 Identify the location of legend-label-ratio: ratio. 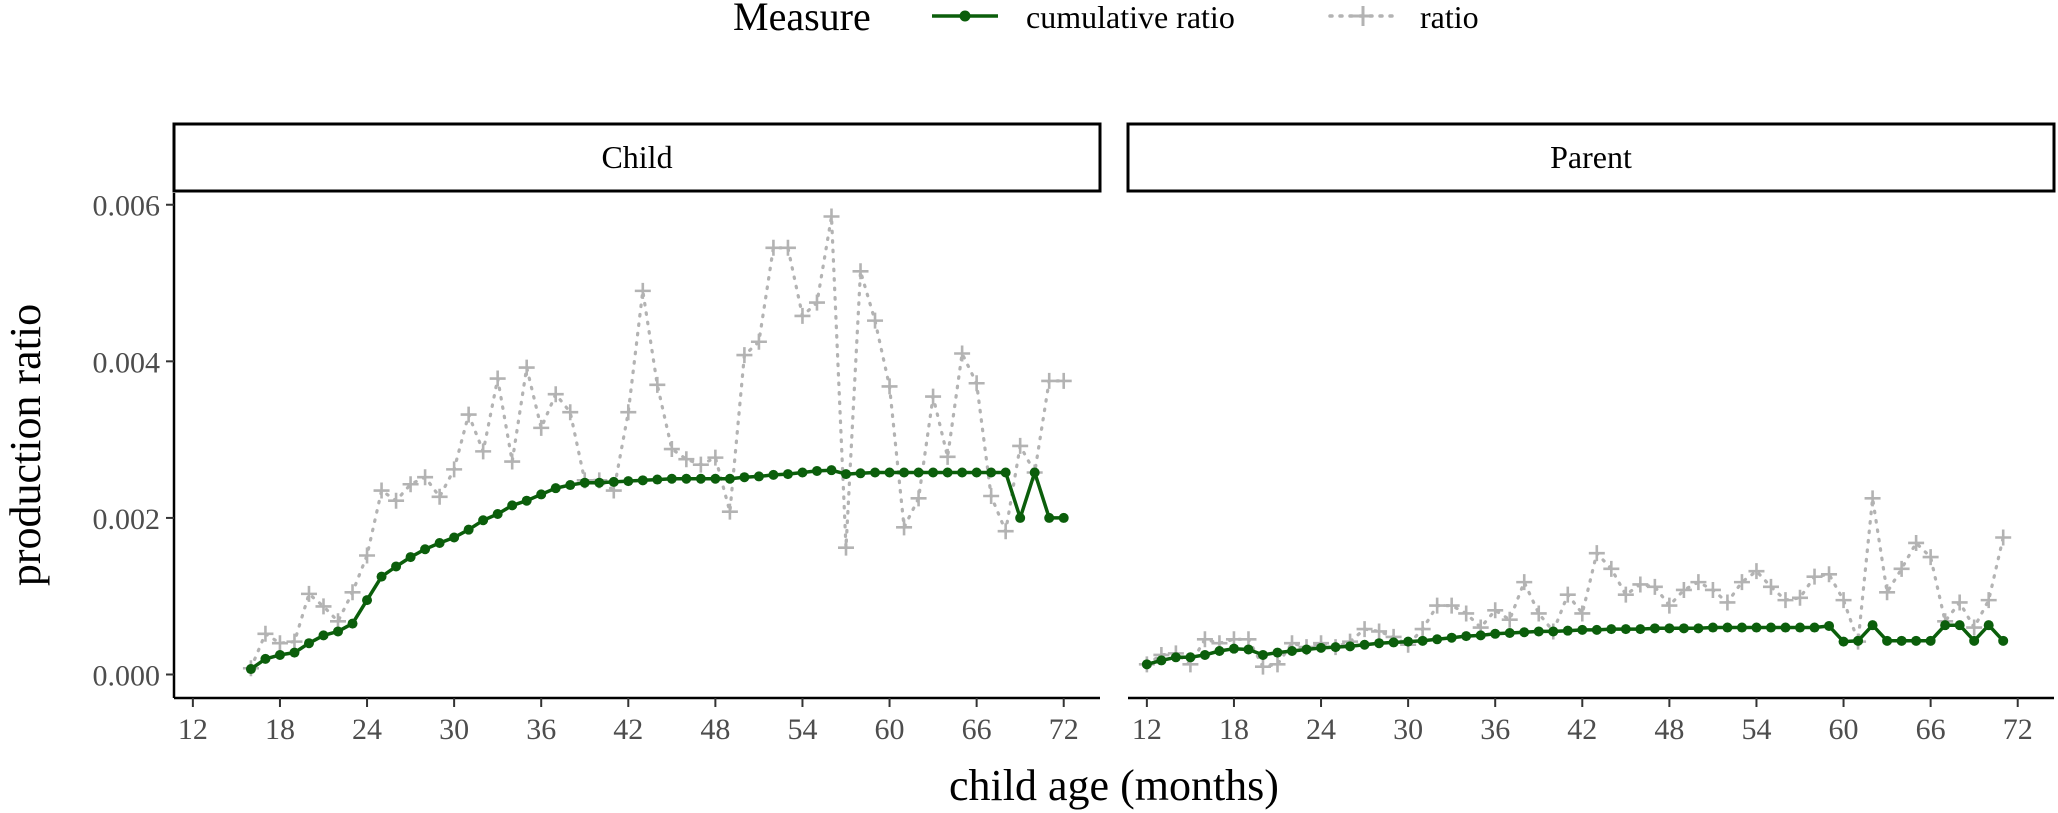
(1449, 17).